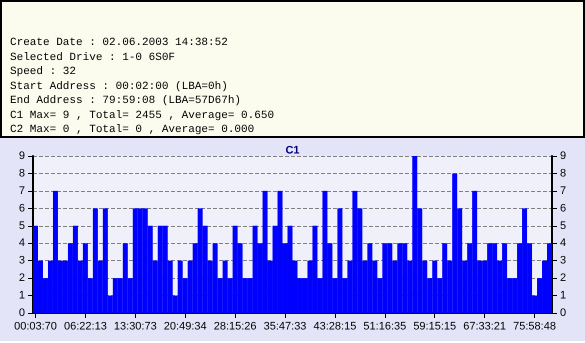 The image size is (585, 343). I want to click on y2-tick-label: 7, so click(563, 190).